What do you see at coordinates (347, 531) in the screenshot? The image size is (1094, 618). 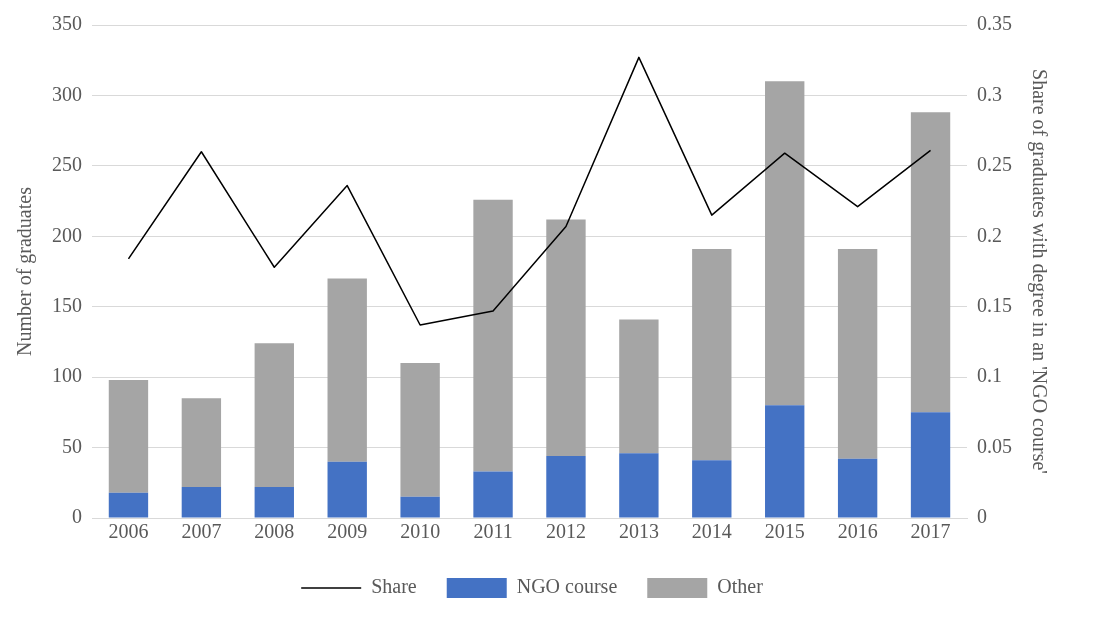 I see `x-tick-label: 2009` at bounding box center [347, 531].